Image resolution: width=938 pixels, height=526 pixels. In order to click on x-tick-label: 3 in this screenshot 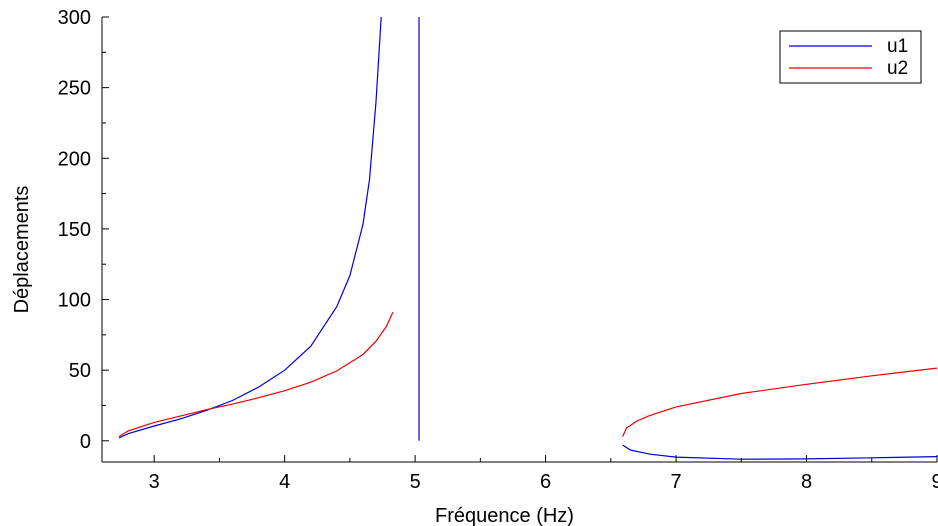, I will do `click(154, 482)`.